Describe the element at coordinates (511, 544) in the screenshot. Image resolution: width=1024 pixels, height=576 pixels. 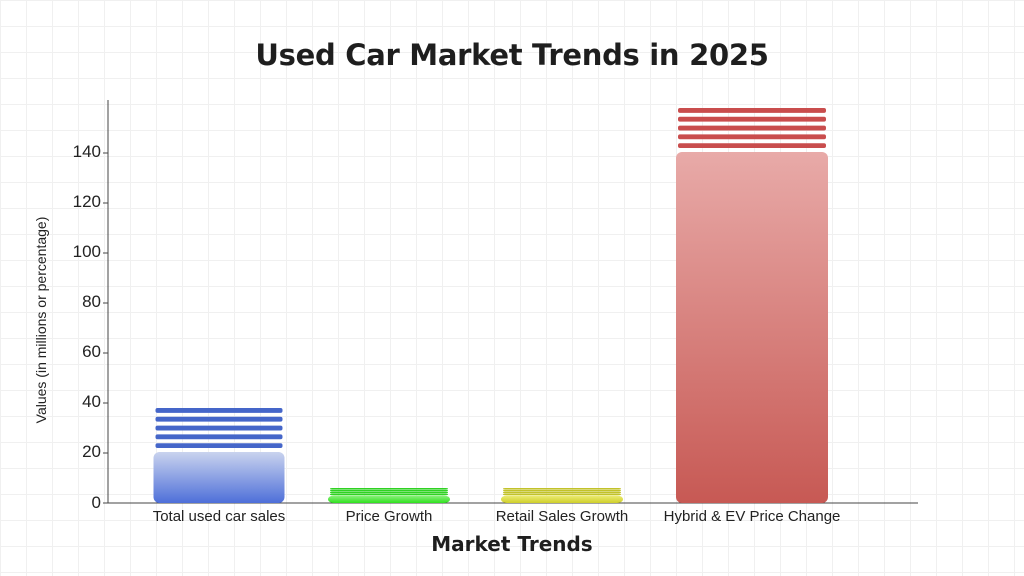
I see `x-axis-label: Market Trends` at that location.